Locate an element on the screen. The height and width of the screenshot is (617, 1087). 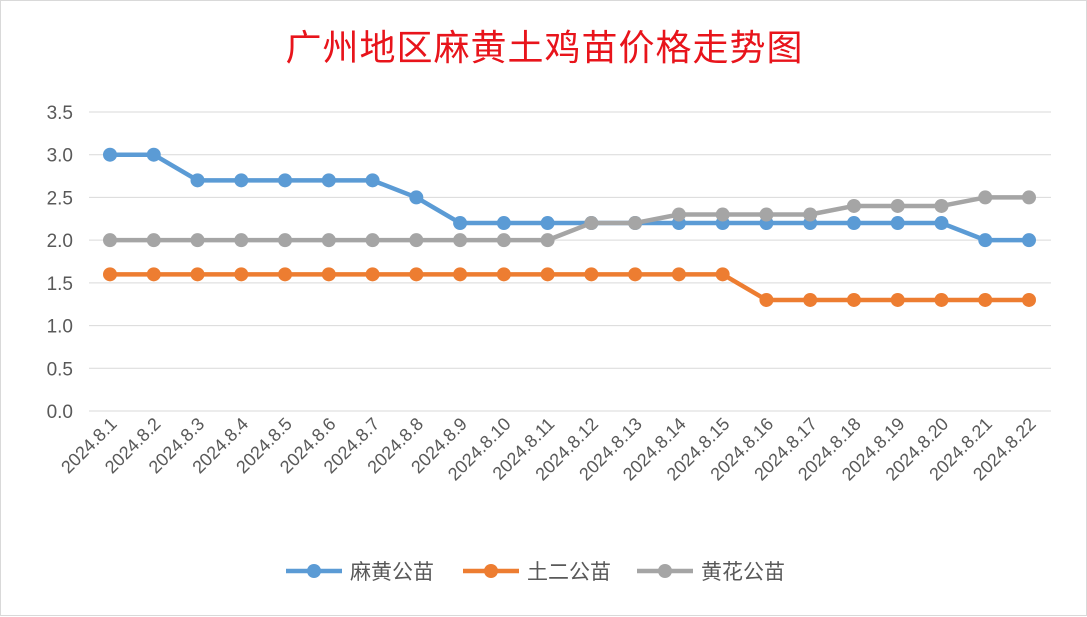
legend-item-1: 土二公苗 is located at coordinates (537, 572).